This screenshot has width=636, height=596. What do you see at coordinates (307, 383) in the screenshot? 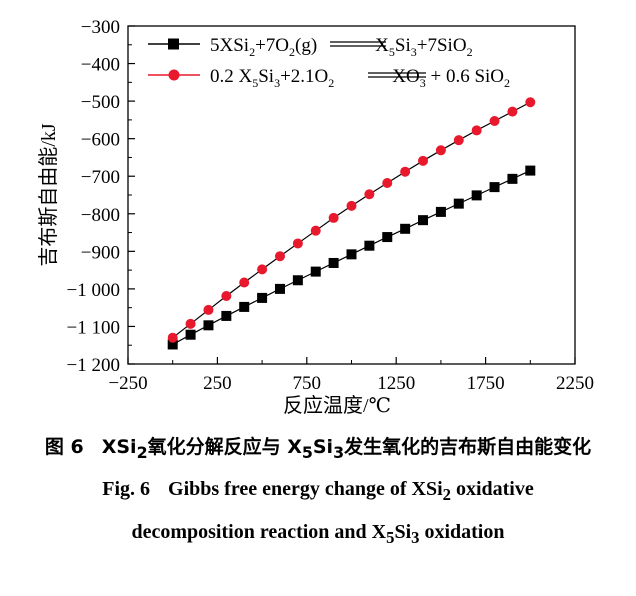
I see `x-tick-label: 750` at bounding box center [307, 383].